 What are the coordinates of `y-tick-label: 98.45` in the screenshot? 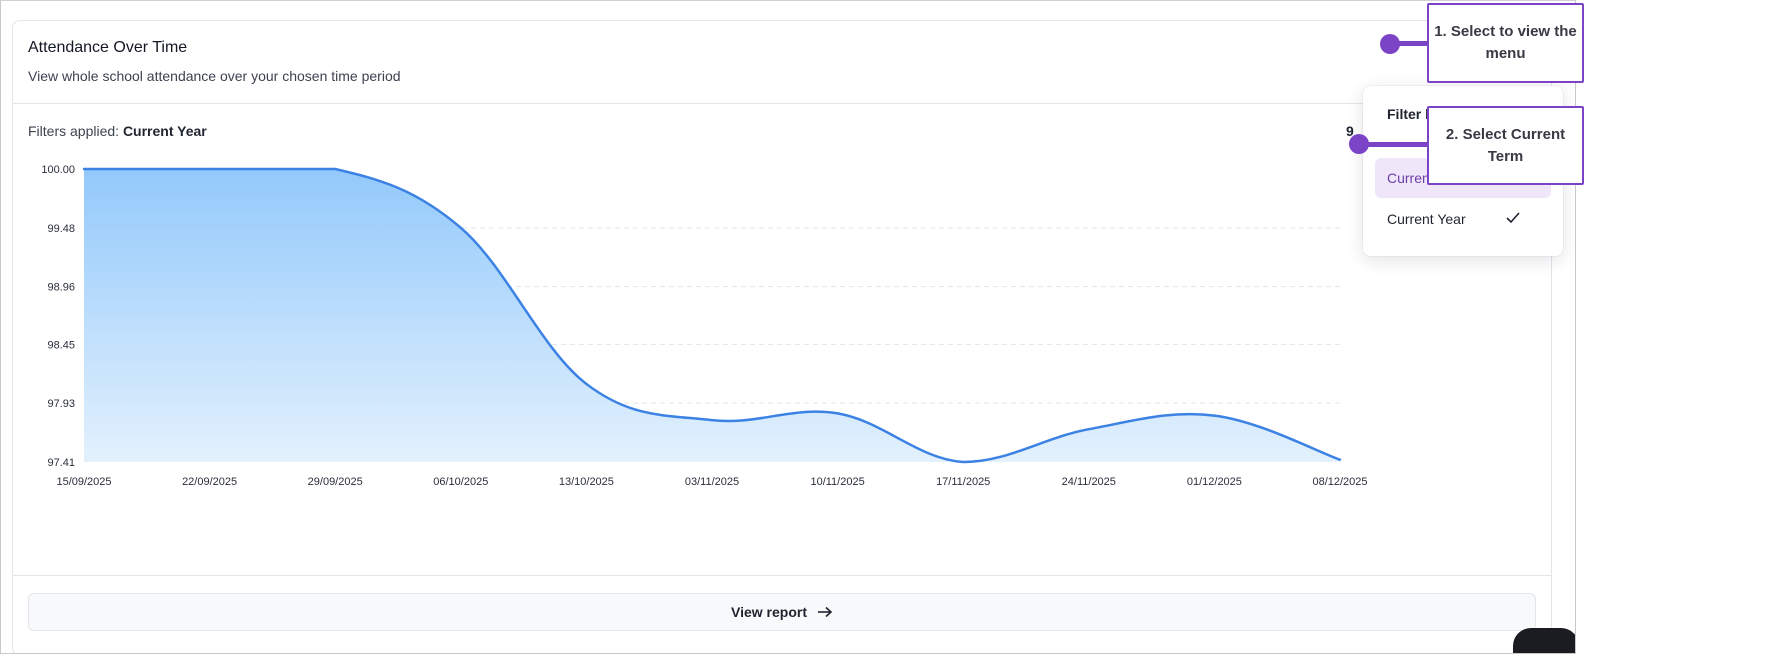 It's located at (61, 345).